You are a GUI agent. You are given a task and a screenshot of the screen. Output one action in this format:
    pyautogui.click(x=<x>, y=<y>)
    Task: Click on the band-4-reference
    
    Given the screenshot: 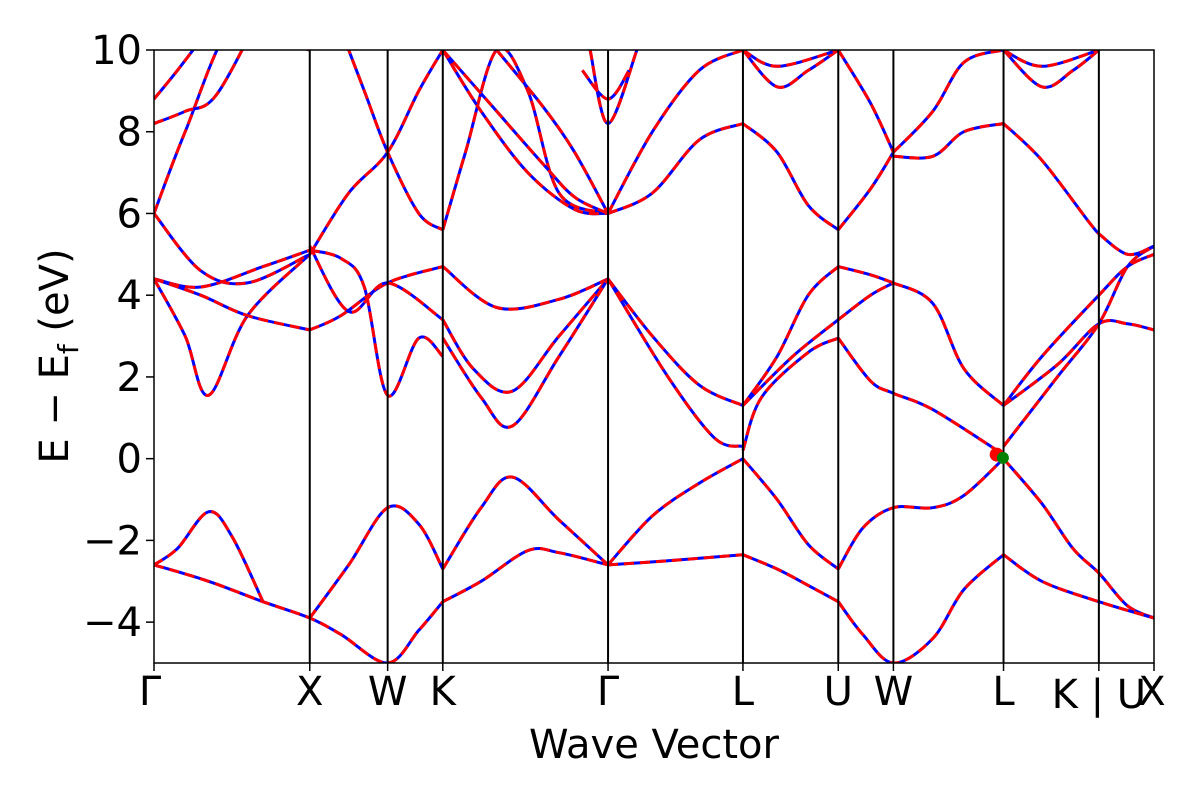 What is the action you would take?
    pyautogui.click(x=525, y=575)
    